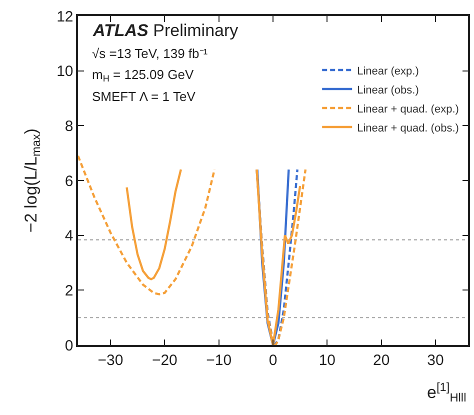 Image resolution: width=474 pixels, height=415 pixels. What do you see at coordinates (69, 181) in the screenshot?
I see `y-tick-label: 6` at bounding box center [69, 181].